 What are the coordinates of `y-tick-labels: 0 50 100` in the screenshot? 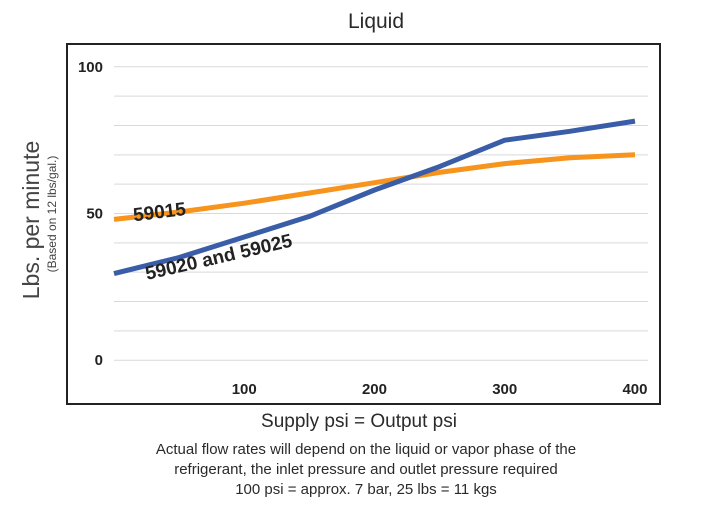 It's located at (90, 214).